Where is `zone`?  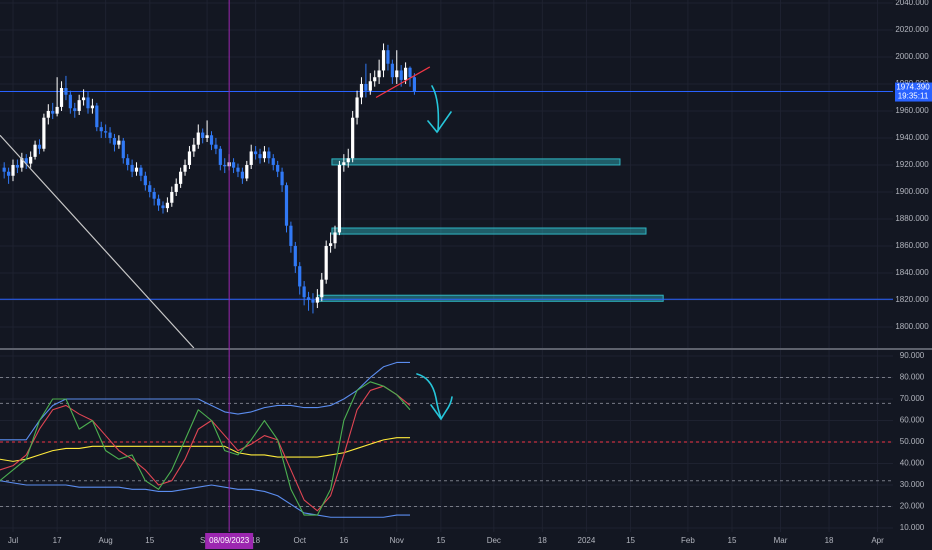 zone is located at coordinates (489, 231).